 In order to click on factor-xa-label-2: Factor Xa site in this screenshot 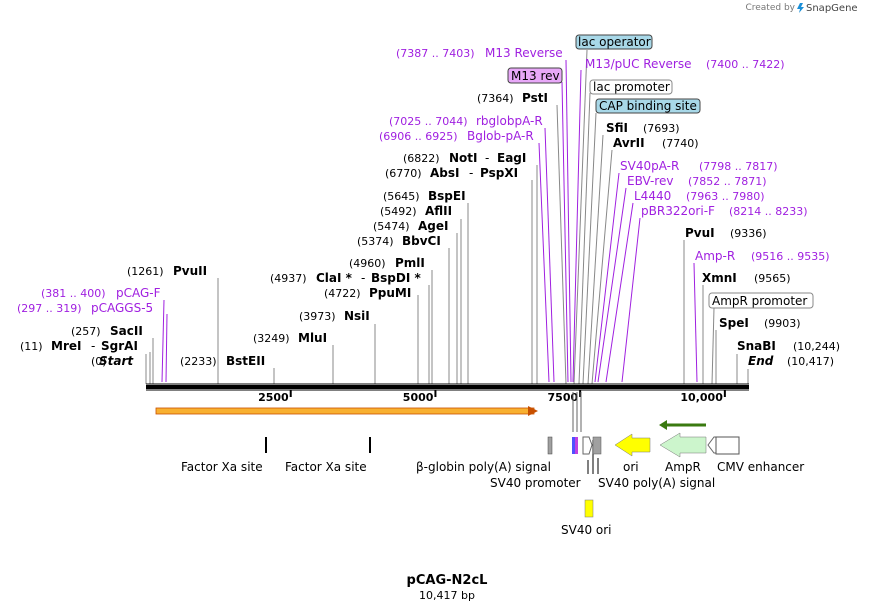, I will do `click(326, 467)`.